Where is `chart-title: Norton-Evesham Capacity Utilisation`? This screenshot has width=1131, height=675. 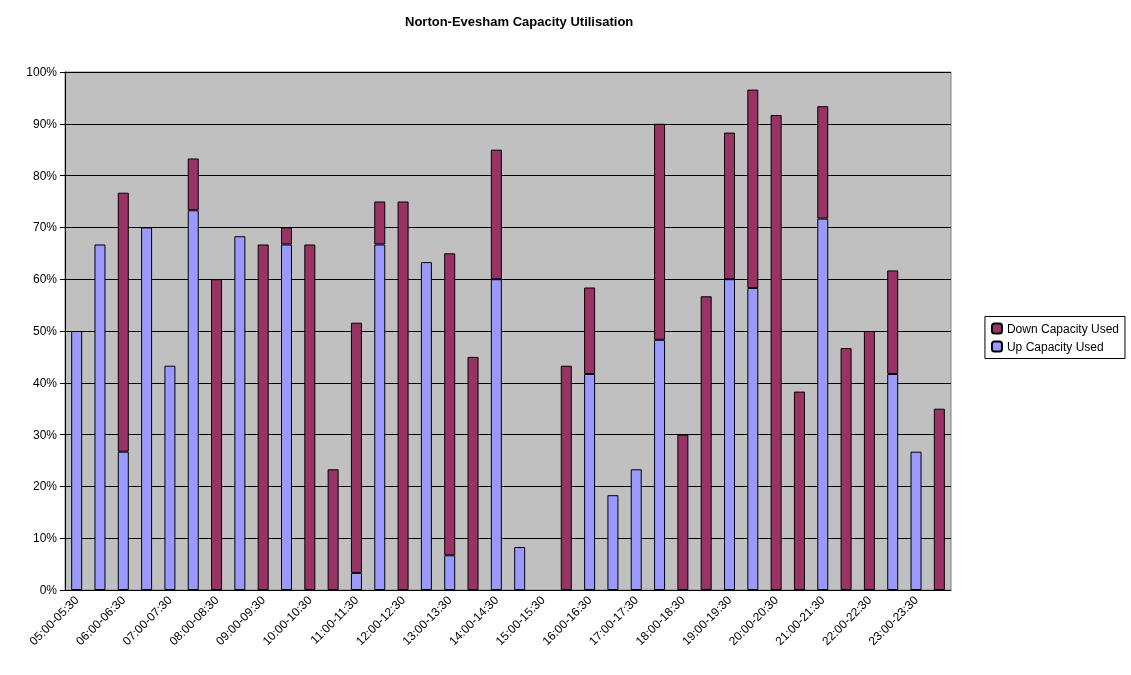 chart-title: Norton-Evesham Capacity Utilisation is located at coordinates (519, 21).